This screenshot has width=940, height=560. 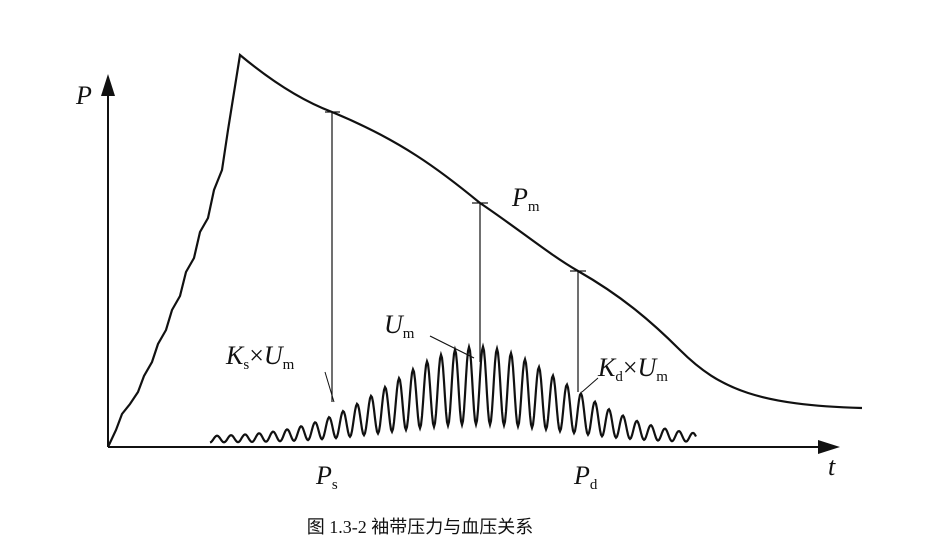 I want to click on oscillation-wave, so click(x=453, y=393).